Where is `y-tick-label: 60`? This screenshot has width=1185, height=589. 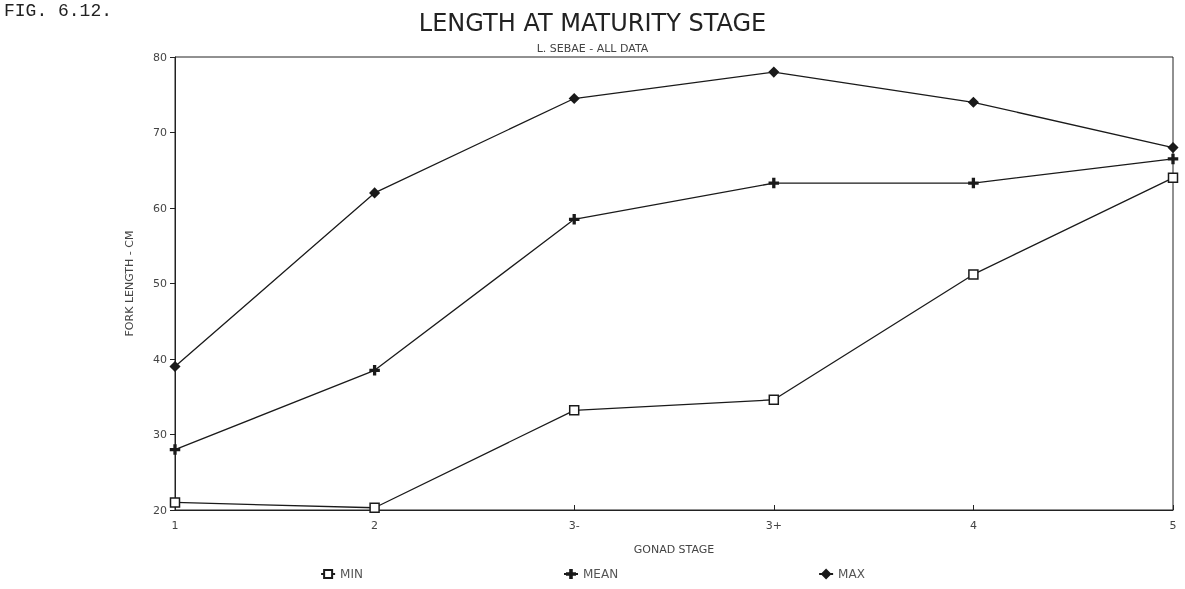
y-tick-label: 60 is located at coordinates (160, 208).